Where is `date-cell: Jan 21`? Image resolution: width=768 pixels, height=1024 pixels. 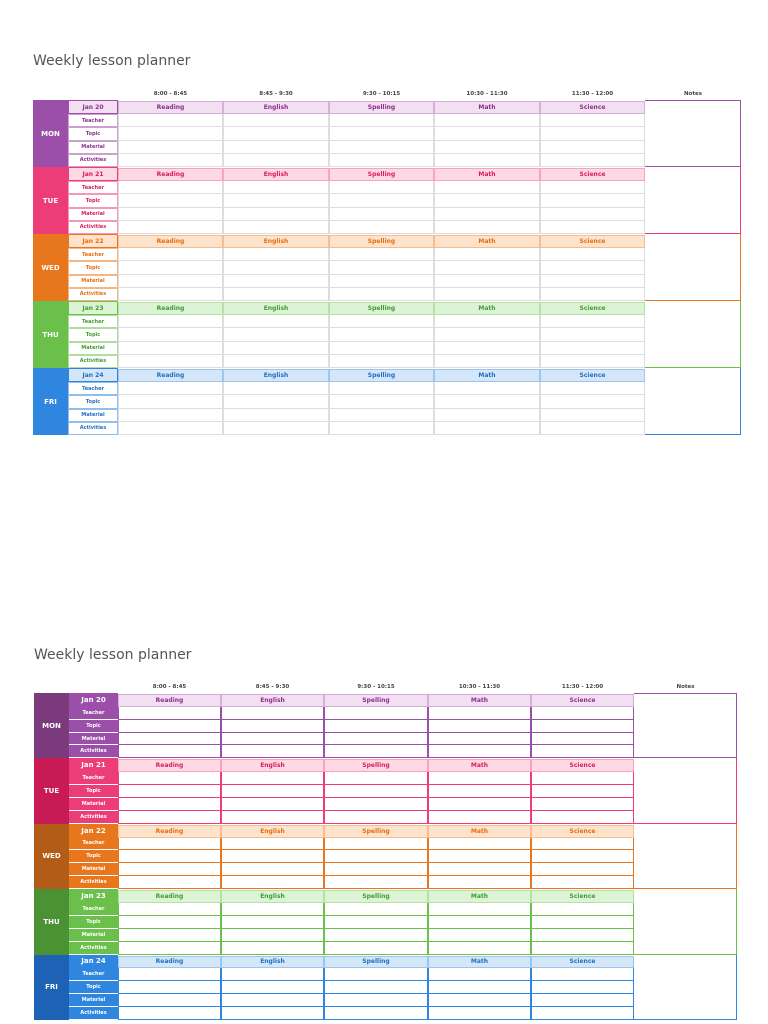
date-cell: Jan 21 is located at coordinates (93, 174).